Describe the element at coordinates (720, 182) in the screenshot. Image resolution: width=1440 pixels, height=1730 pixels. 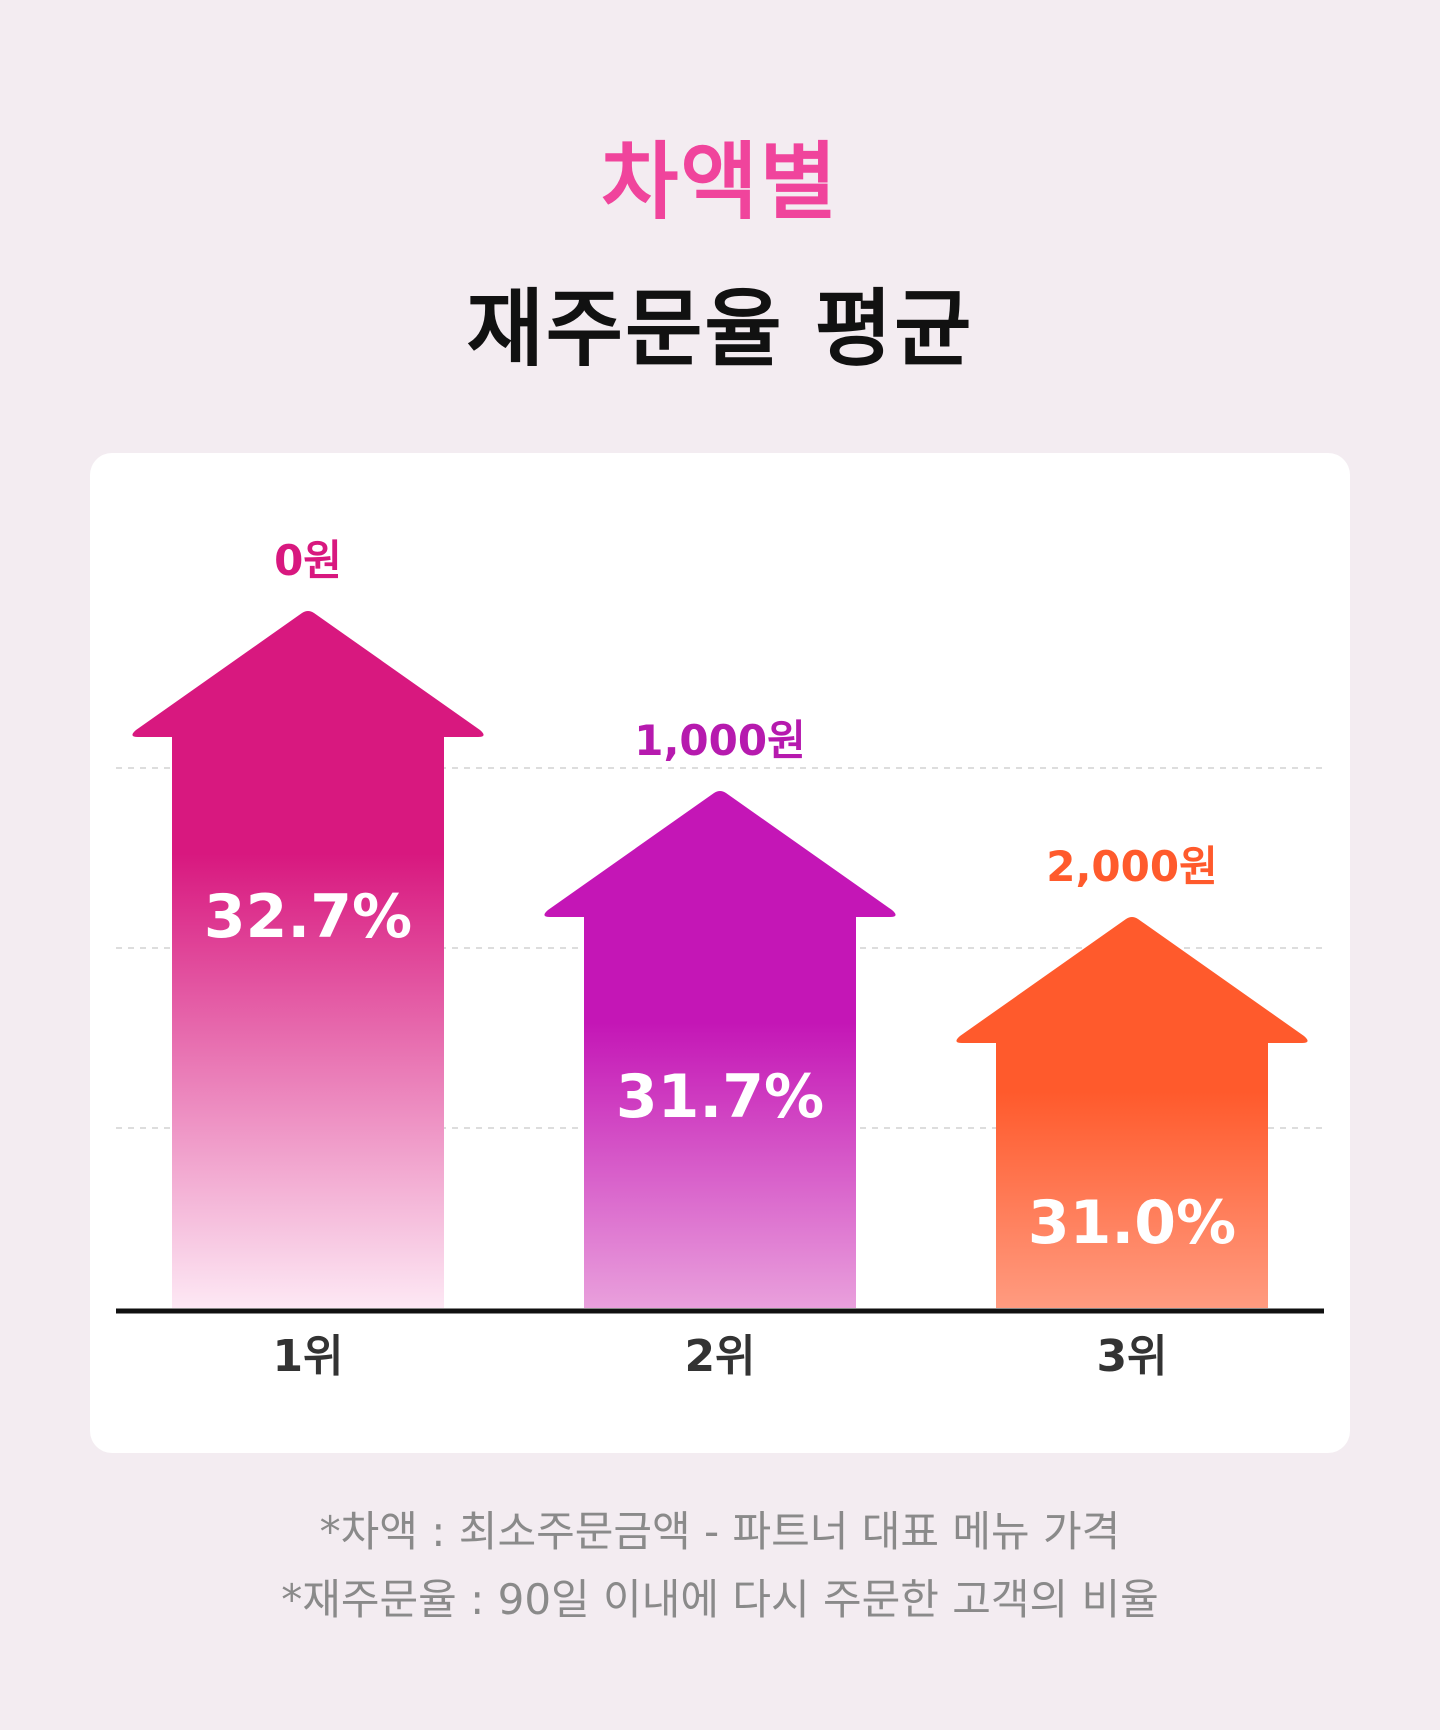
I see `chart-title-accent: 차액별` at that location.